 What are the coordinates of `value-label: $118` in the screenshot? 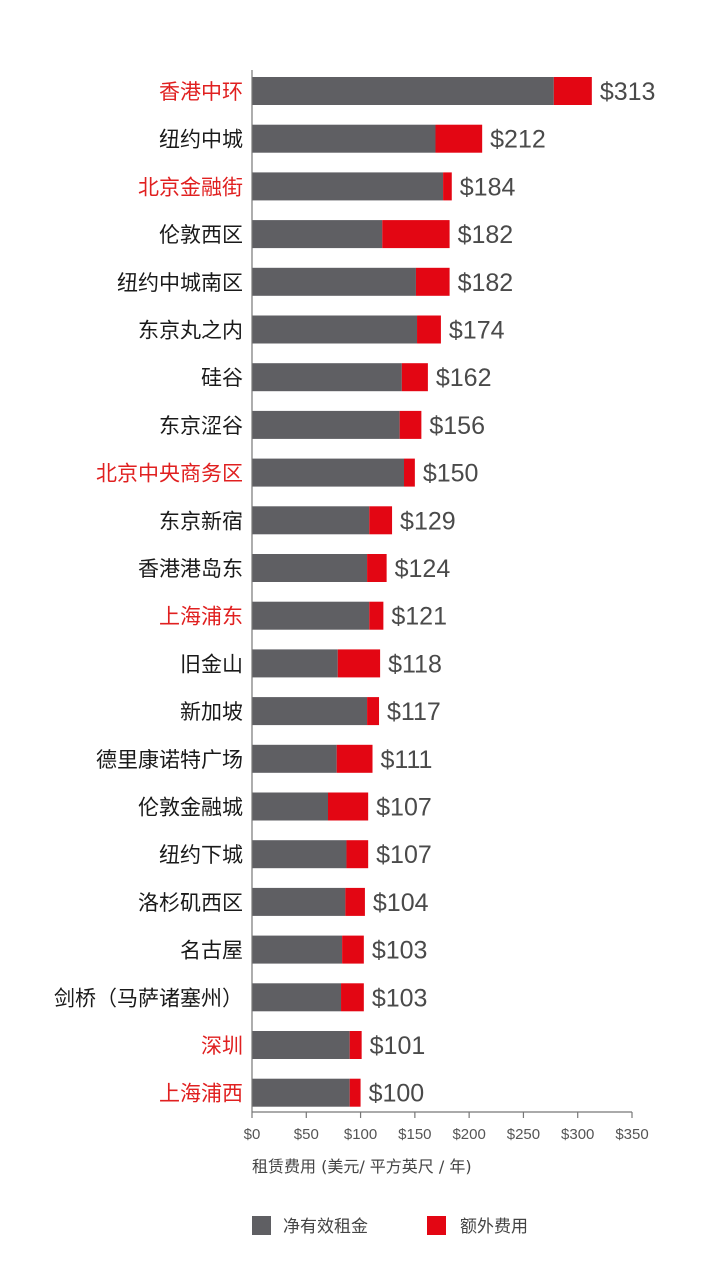 It's located at (415, 664).